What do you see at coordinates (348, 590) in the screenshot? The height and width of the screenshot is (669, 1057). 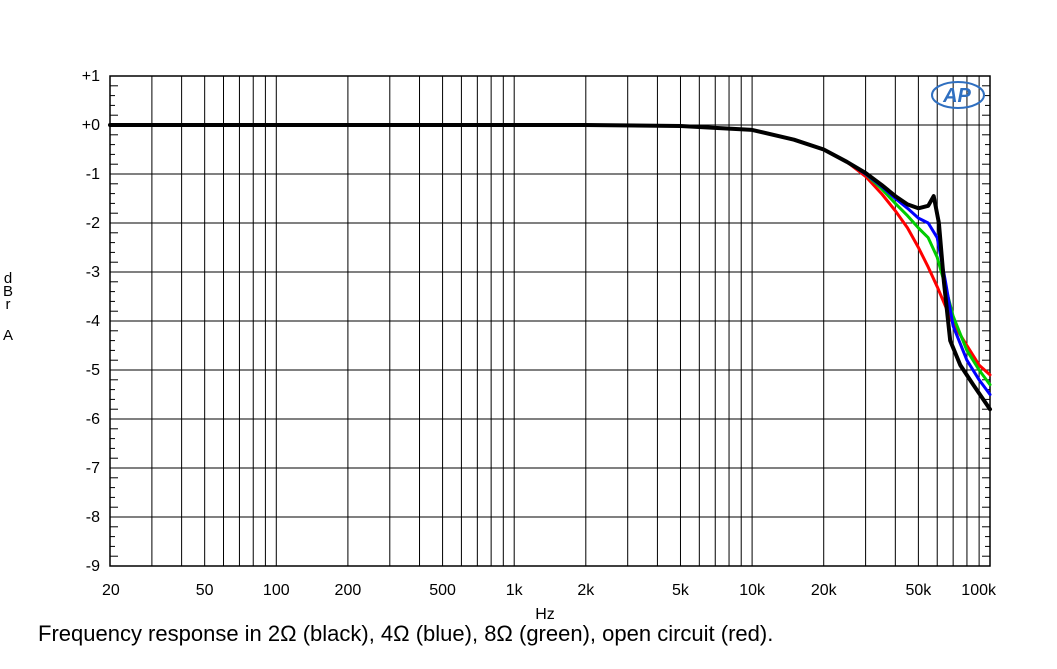 I see `x-tick-label: 200` at bounding box center [348, 590].